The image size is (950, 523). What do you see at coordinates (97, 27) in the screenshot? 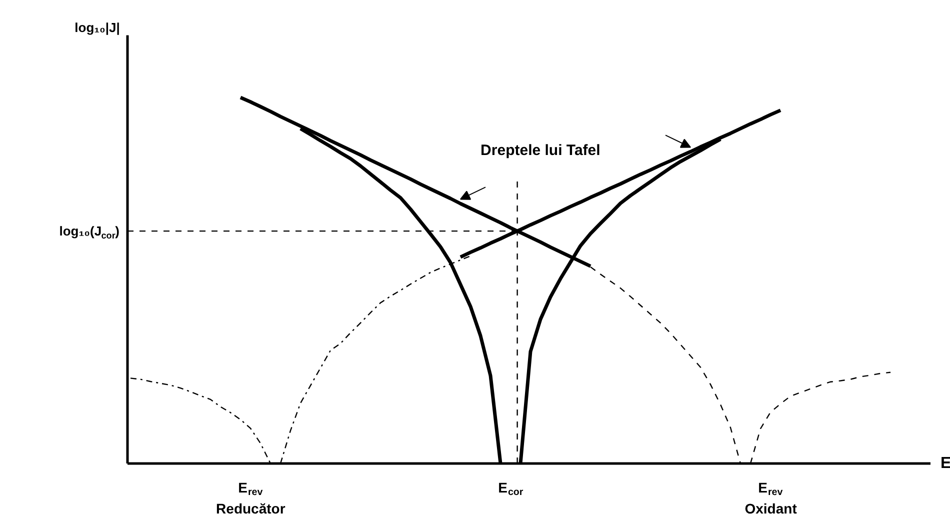
I see `y-axis-title: log₁₀|J|` at bounding box center [97, 27].